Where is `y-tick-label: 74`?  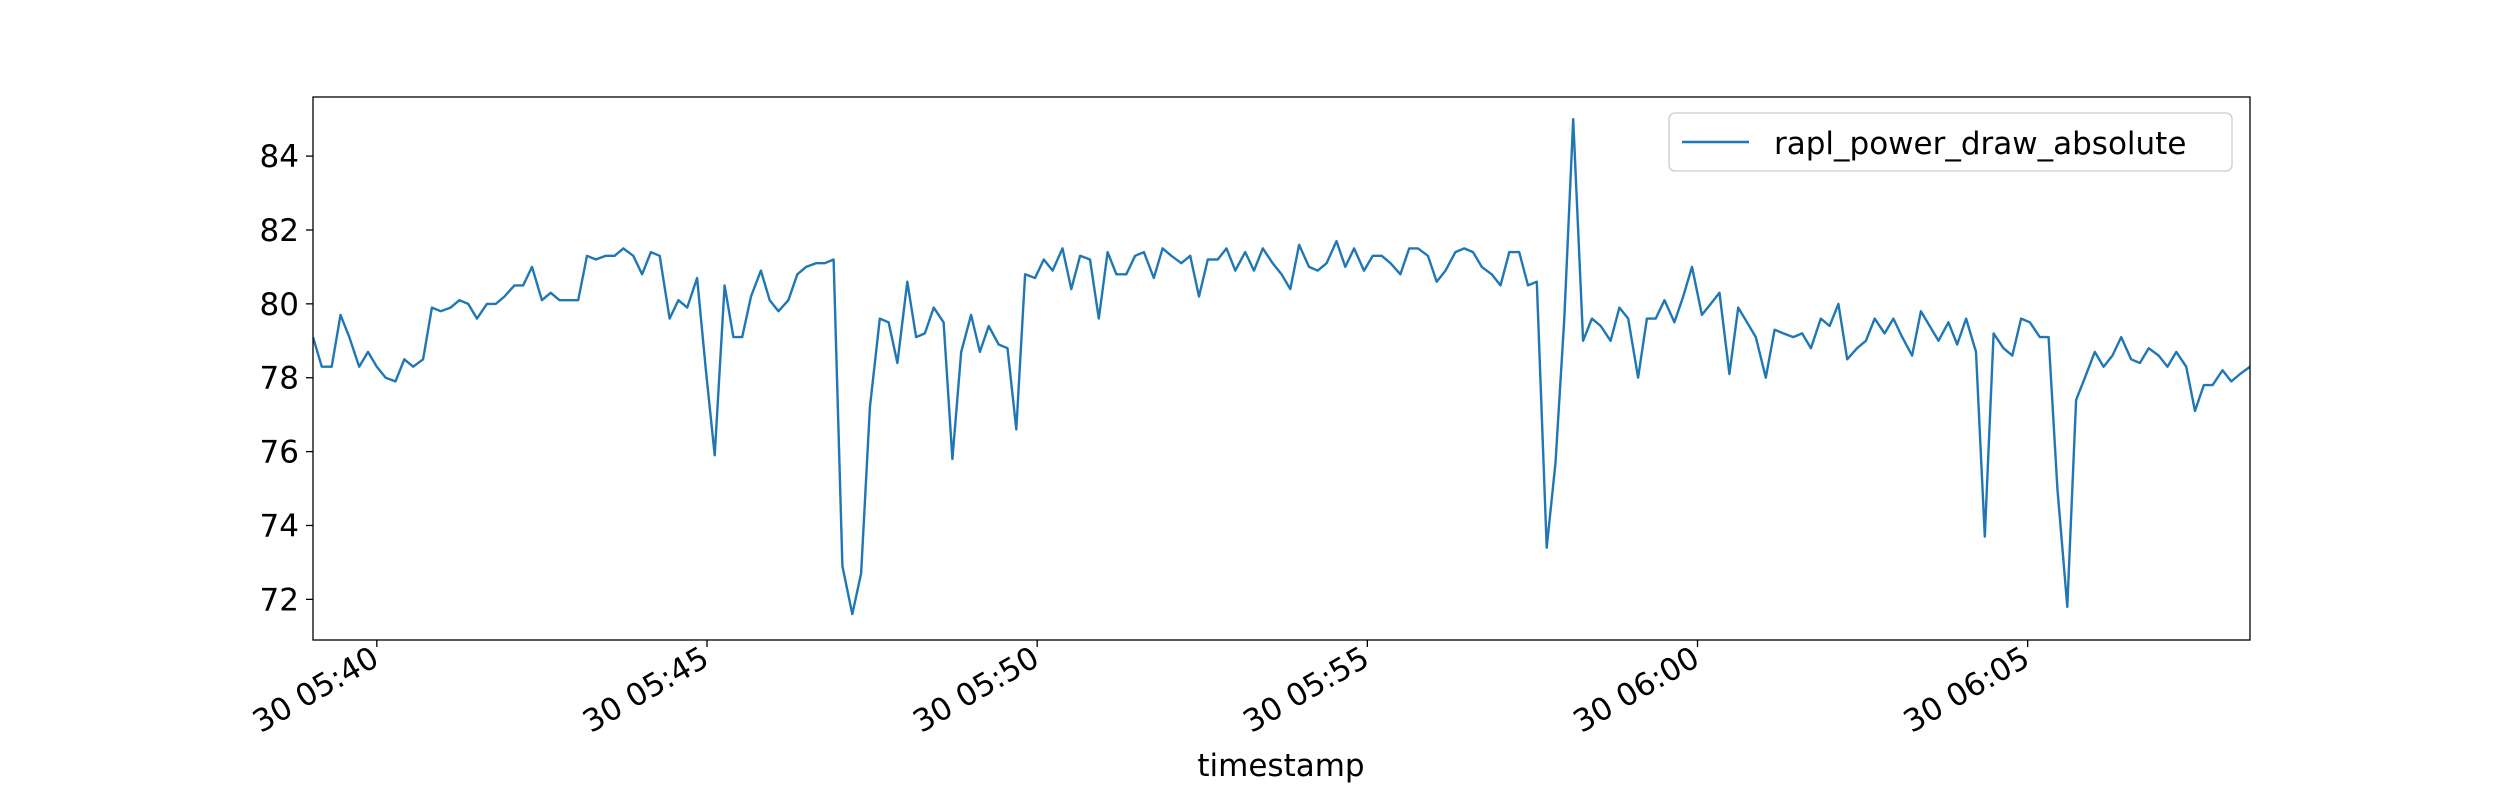
y-tick-label: 74 is located at coordinates (279, 526).